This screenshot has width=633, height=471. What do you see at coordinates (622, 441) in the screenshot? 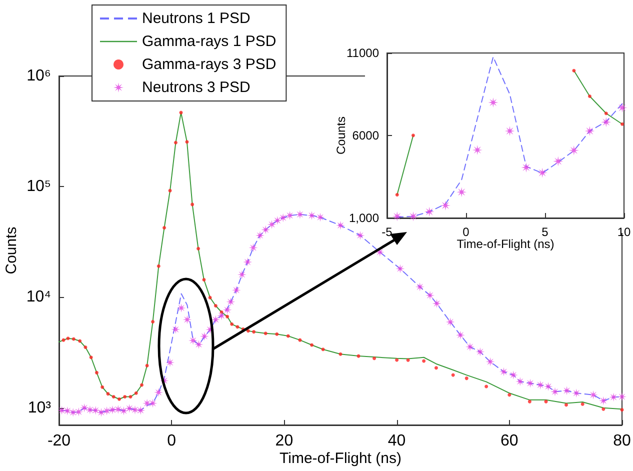
I see `x-tick-label: 80` at bounding box center [622, 441].